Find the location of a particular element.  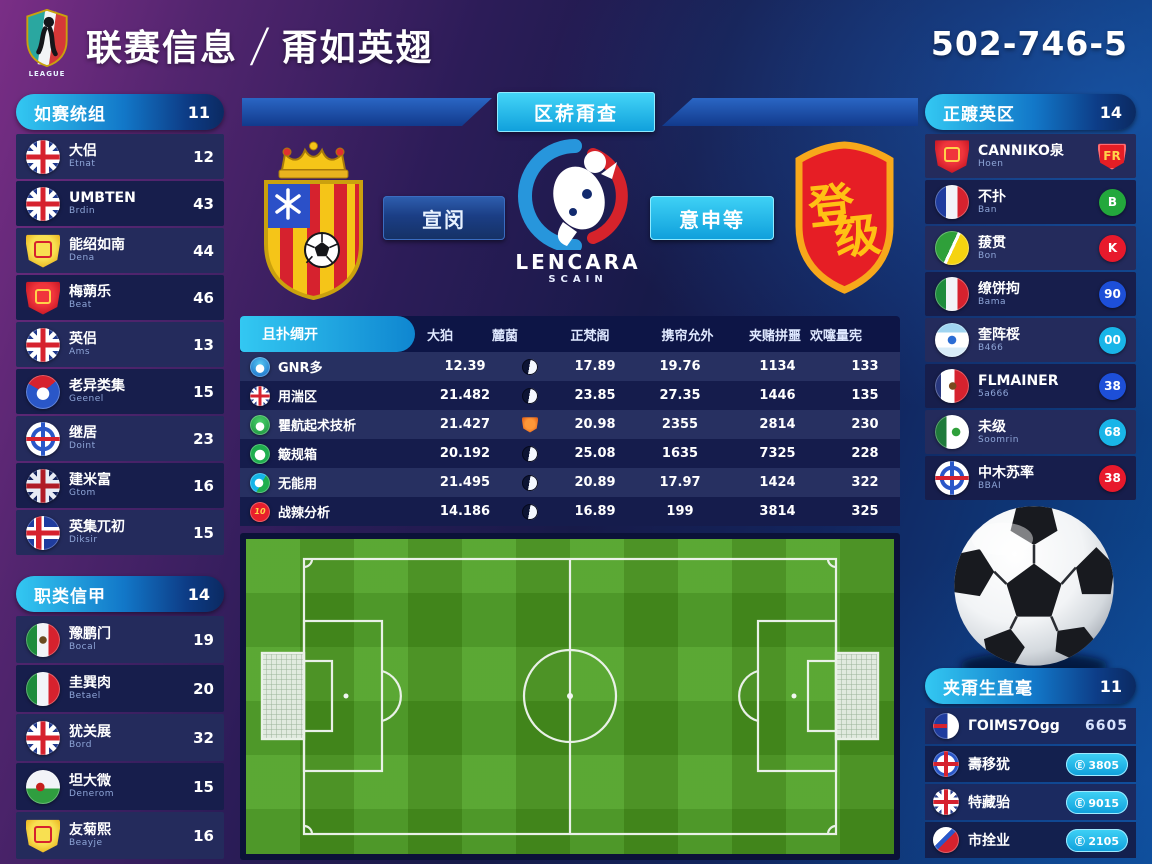

team-row: CANNIKO泉 Hoen FR is located at coordinates (1030, 156).